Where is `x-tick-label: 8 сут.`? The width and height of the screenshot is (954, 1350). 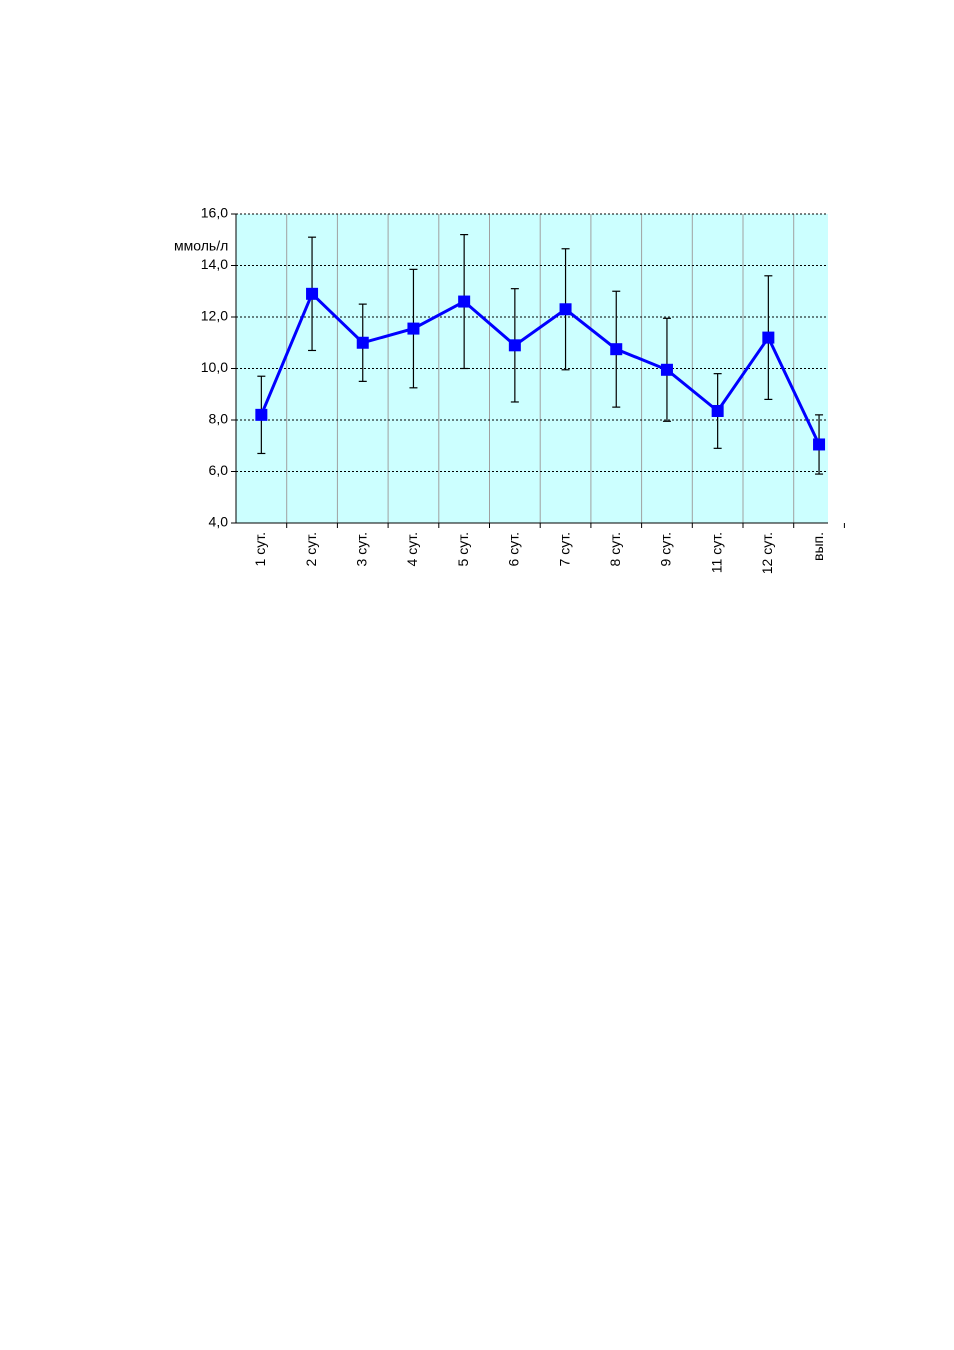 x-tick-label: 8 сут. is located at coordinates (615, 549).